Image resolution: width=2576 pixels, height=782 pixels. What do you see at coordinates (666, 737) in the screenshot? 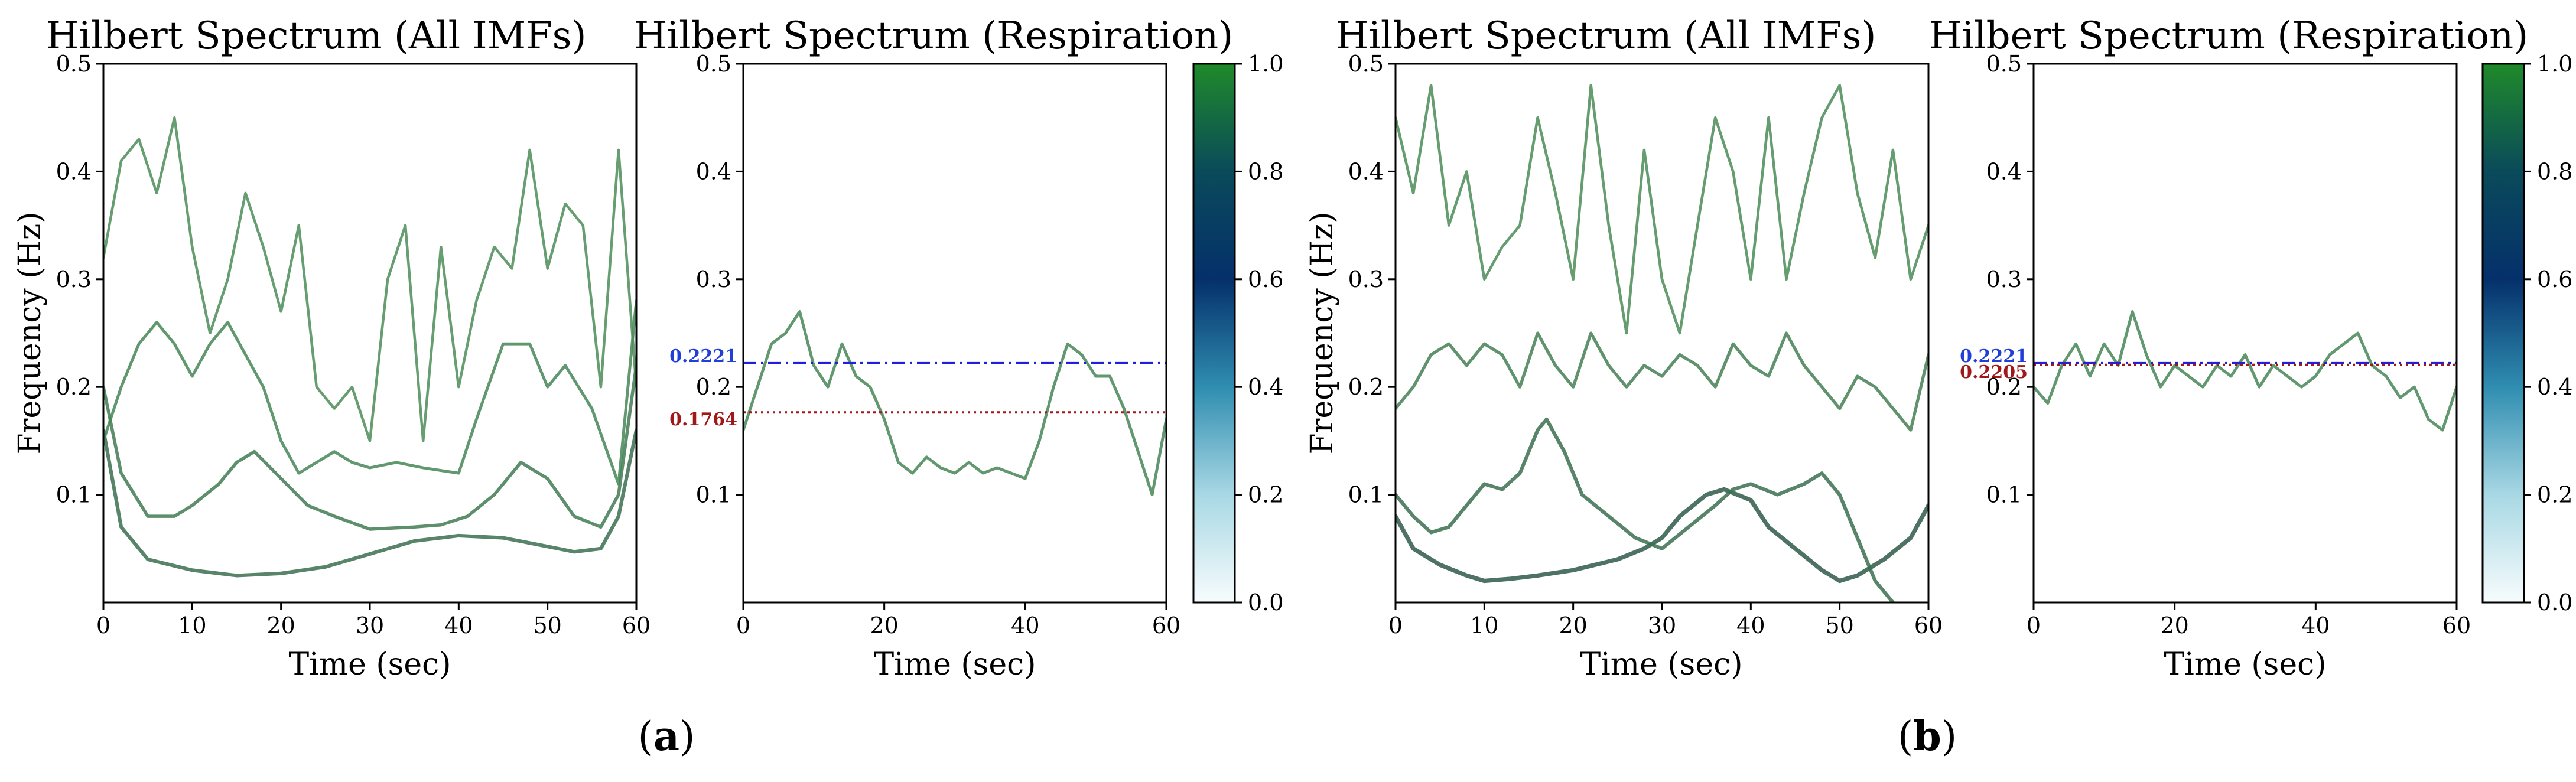
I see `panel-label-a: (a)` at bounding box center [666, 737].